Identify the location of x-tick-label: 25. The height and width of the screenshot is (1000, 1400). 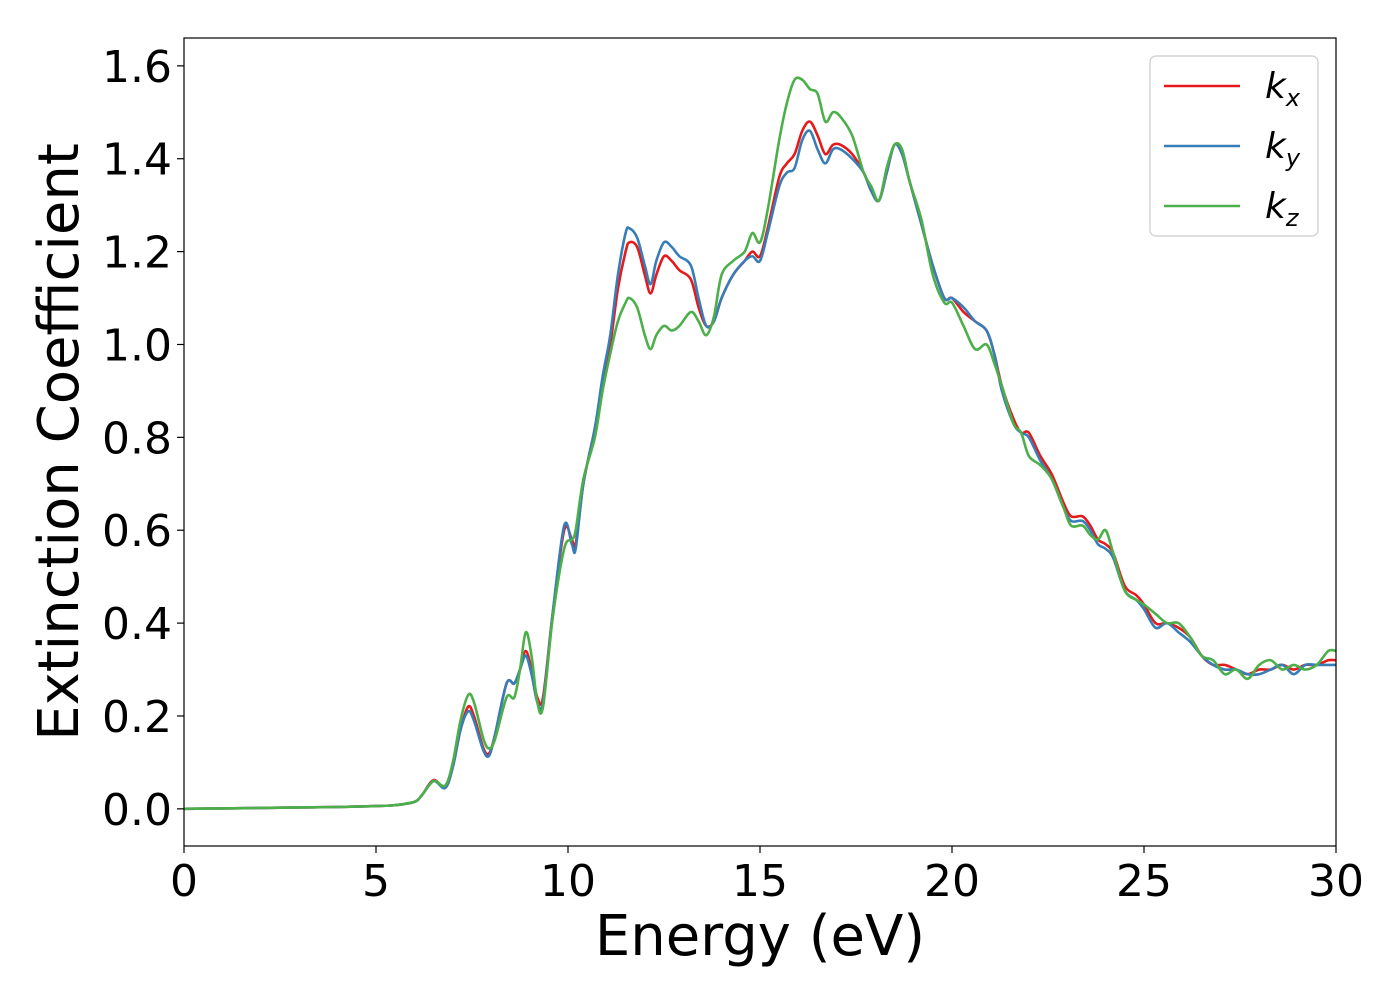
(1144, 881).